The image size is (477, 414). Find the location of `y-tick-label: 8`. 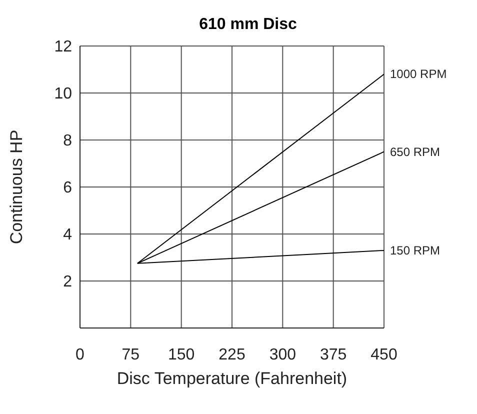

y-tick-label: 8 is located at coordinates (67, 141).